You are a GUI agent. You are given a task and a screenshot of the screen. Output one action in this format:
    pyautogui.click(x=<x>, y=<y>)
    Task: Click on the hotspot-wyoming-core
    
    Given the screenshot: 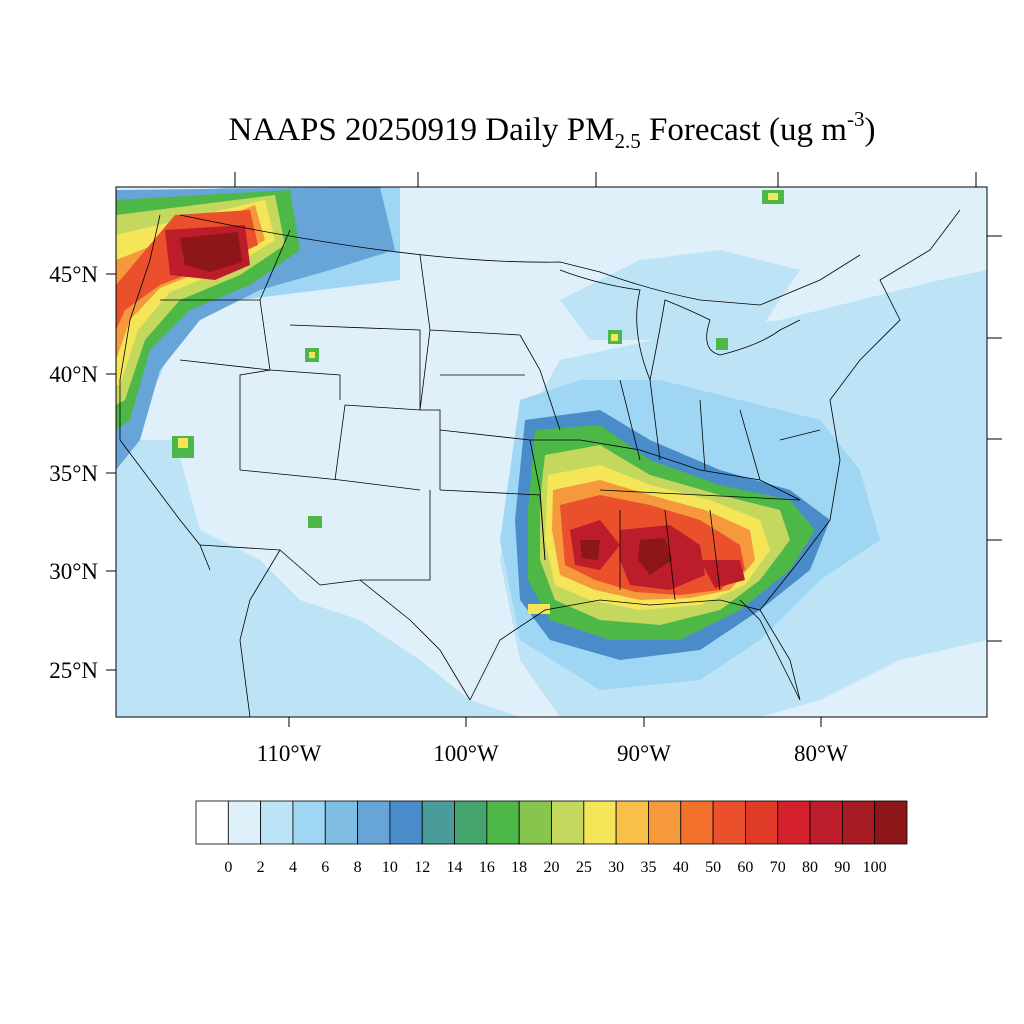 What is the action you would take?
    pyautogui.click(x=312, y=355)
    